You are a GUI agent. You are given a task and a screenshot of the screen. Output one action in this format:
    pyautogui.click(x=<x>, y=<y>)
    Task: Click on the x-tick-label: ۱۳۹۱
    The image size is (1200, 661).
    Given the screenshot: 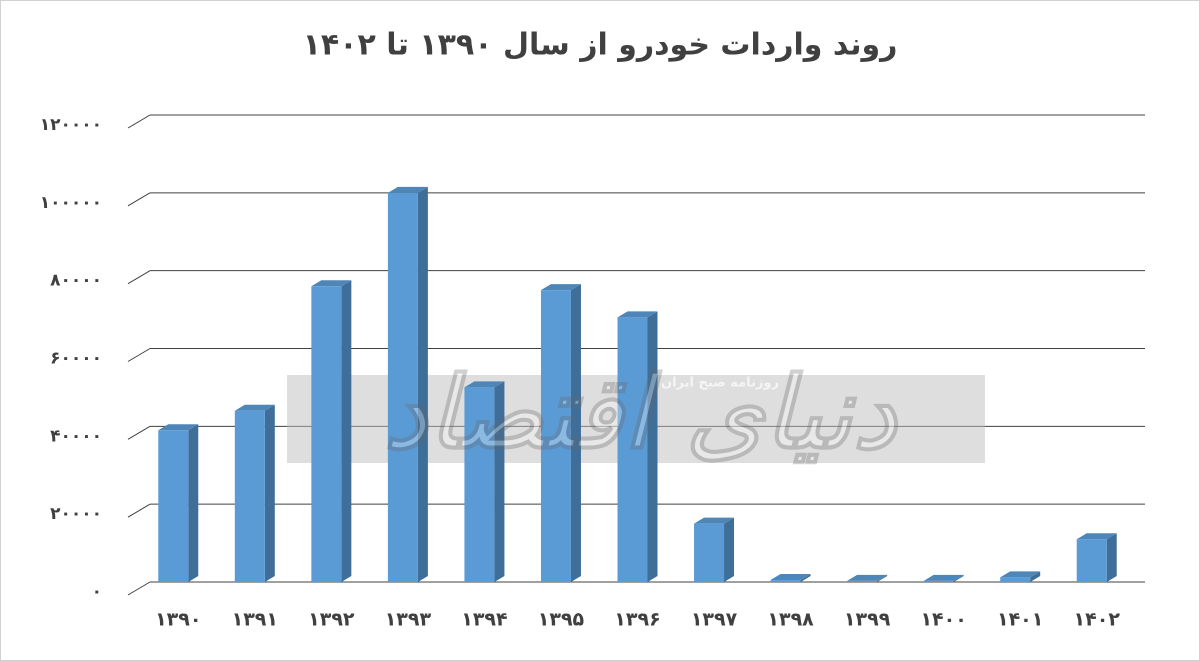 What is the action you would take?
    pyautogui.click(x=255, y=620)
    